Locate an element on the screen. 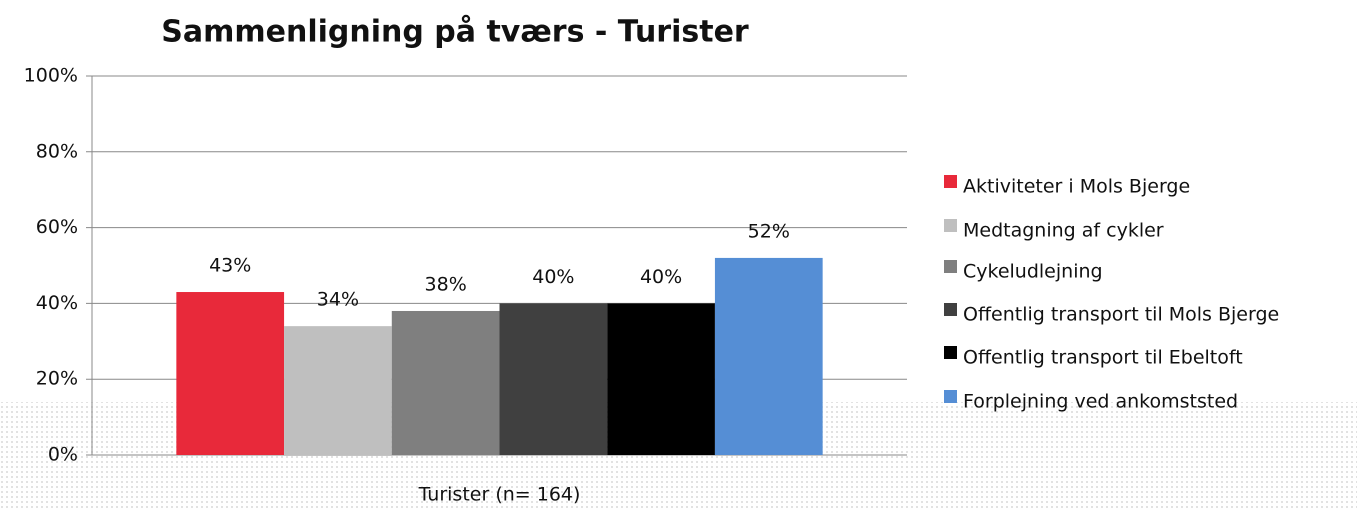 Image resolution: width=1357 pixels, height=509 pixels. legend-label: Forplejning ved ankomststed is located at coordinates (1100, 402).